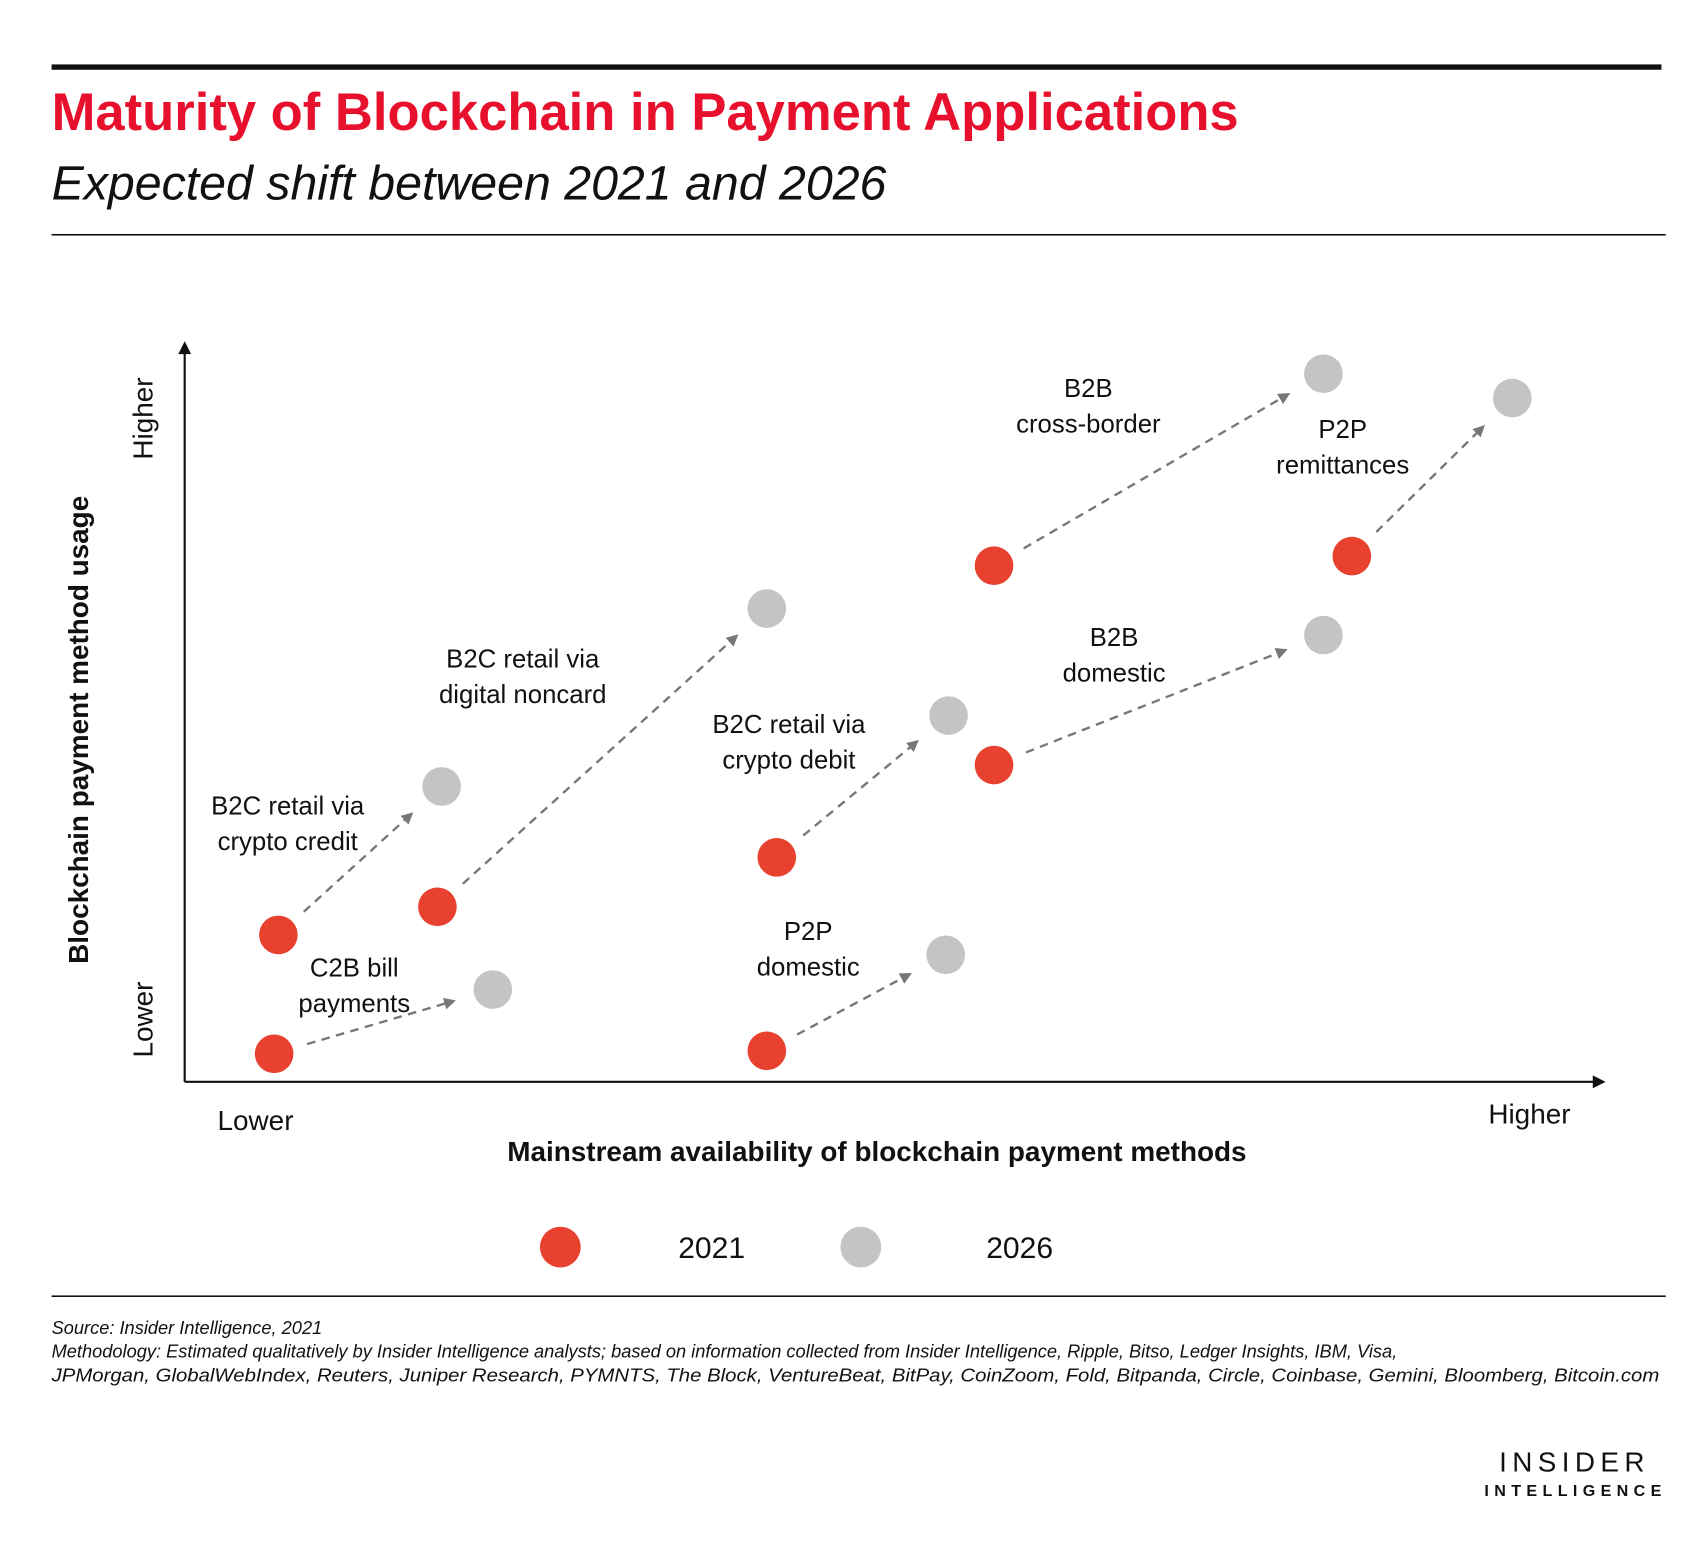 This screenshot has width=1683, height=1568. What do you see at coordinates (711, 1248) in the screenshot?
I see `legend-label-2021: 2021` at bounding box center [711, 1248].